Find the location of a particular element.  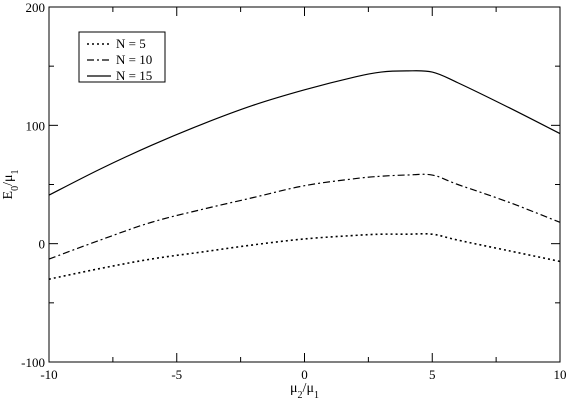

legend: N = 5N = 10N = 15 is located at coordinates (122, 57).